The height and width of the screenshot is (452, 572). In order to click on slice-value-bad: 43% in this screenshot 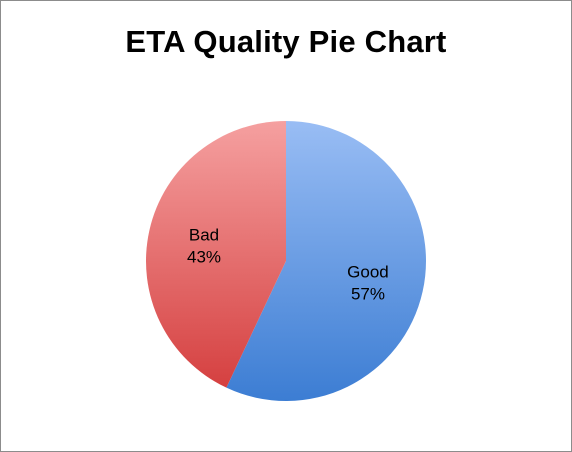, I will do `click(204, 257)`.